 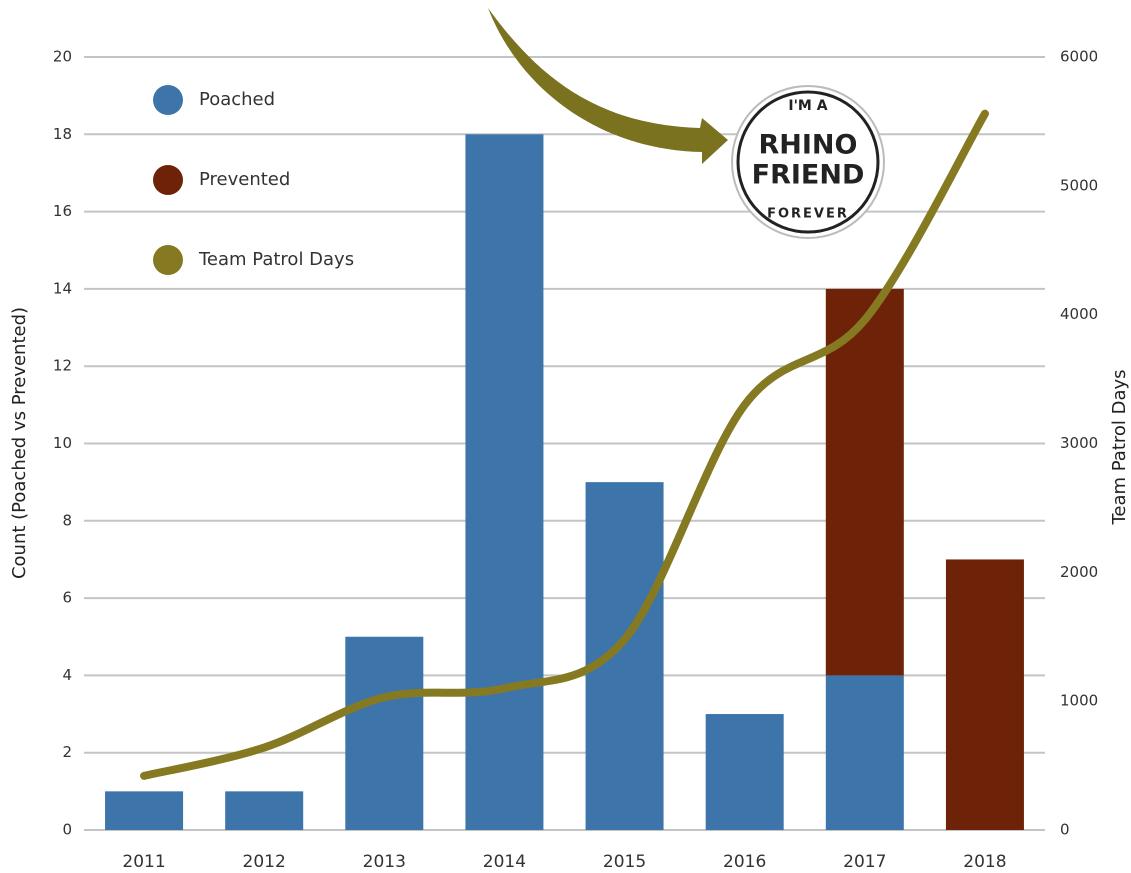 I want to click on x-tick-label: 2015, so click(x=624, y=862).